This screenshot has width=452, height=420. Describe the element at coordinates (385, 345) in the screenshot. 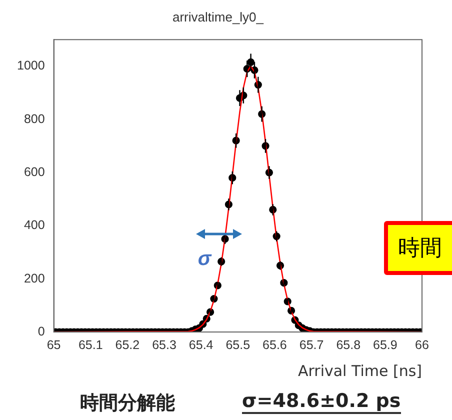

I see `x-tick-label: 65.9` at that location.